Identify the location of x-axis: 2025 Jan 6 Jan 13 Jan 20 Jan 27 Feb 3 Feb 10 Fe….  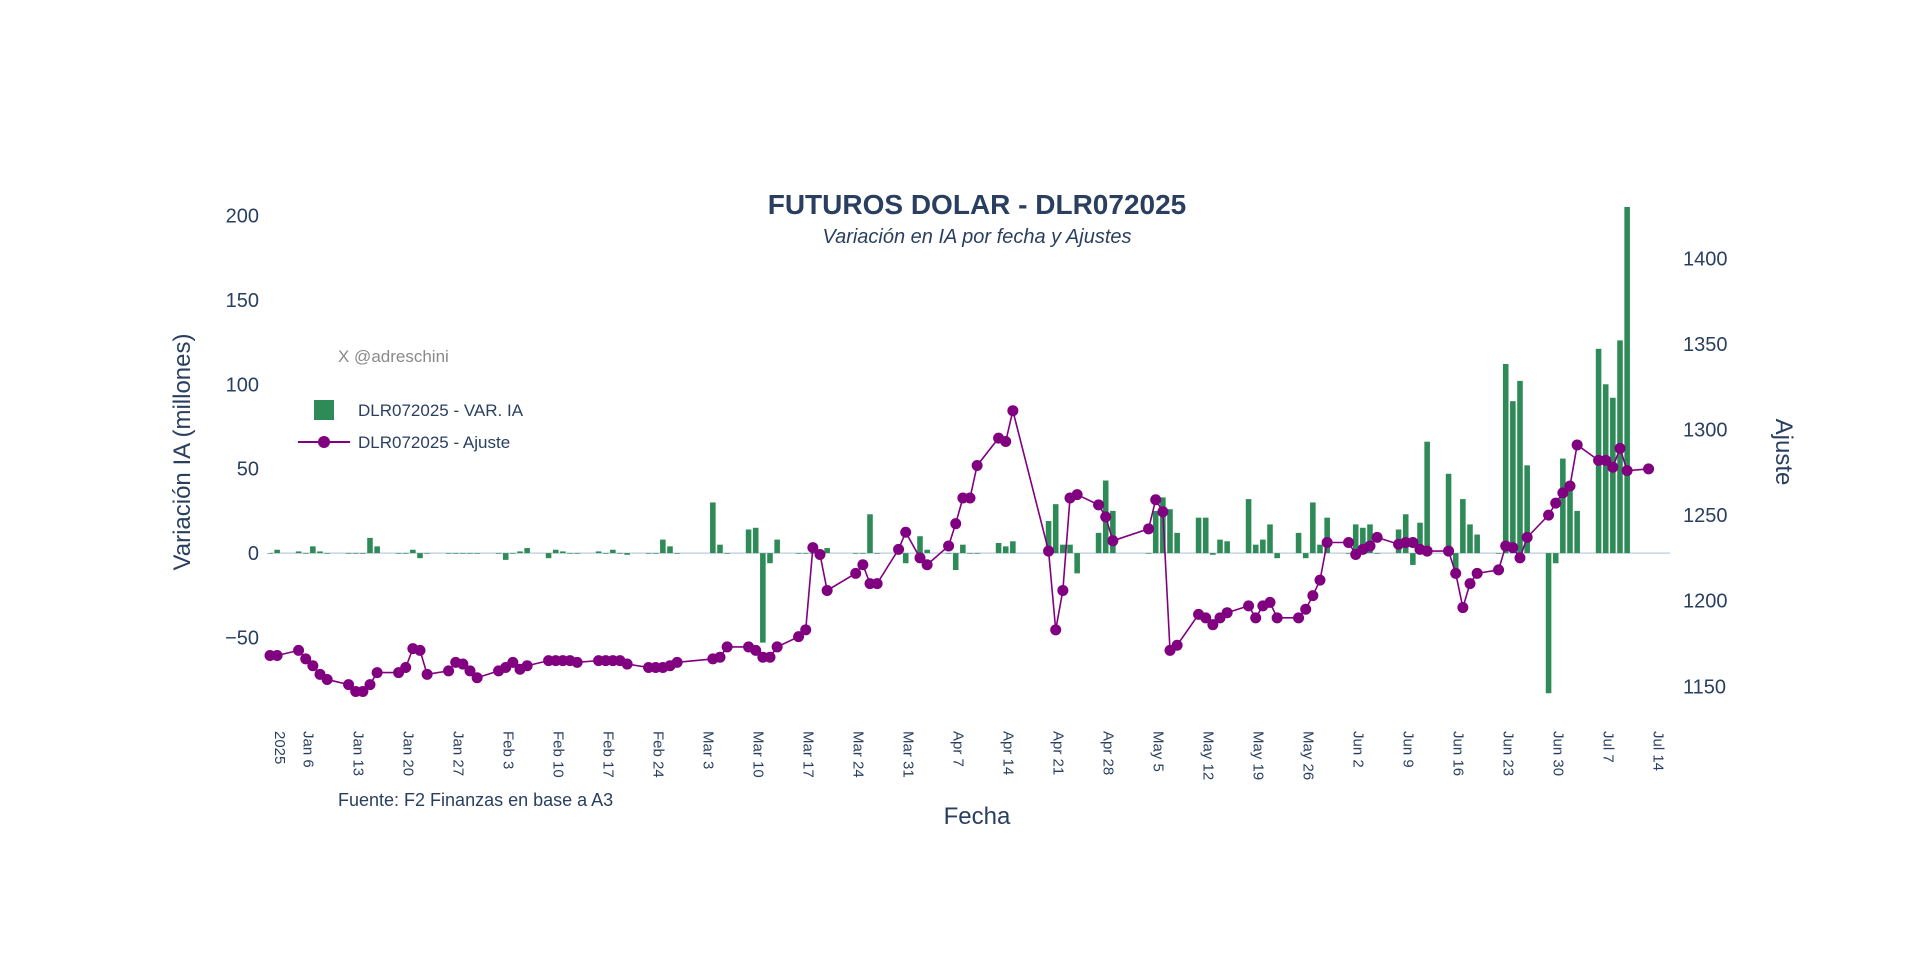
(969, 755).